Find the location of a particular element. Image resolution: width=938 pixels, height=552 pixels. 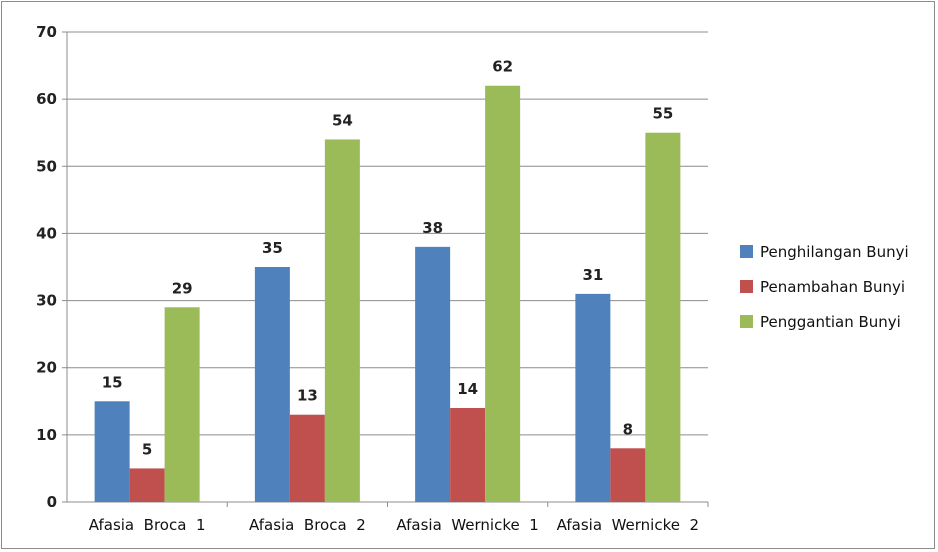

y-tick-label: 10 is located at coordinates (46, 435).